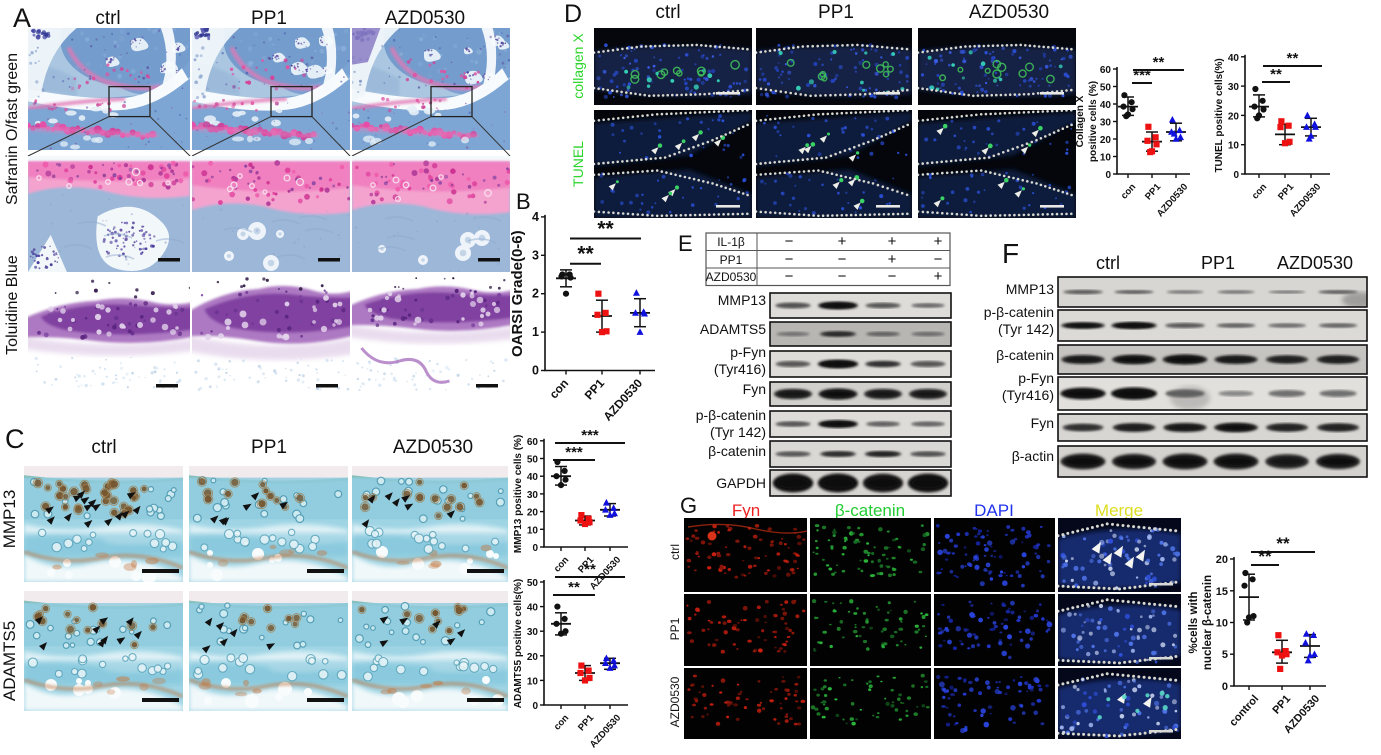 Image resolution: width=1381 pixels, height=755 pixels. What do you see at coordinates (1194, 623) in the screenshot?
I see `svg-text: %cells with` at bounding box center [1194, 623].